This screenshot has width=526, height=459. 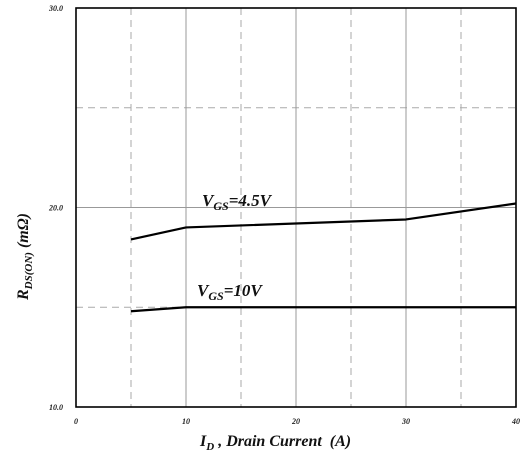 What do you see at coordinates (295, 421) in the screenshot?
I see `x-tick-label: 20` at bounding box center [295, 421].